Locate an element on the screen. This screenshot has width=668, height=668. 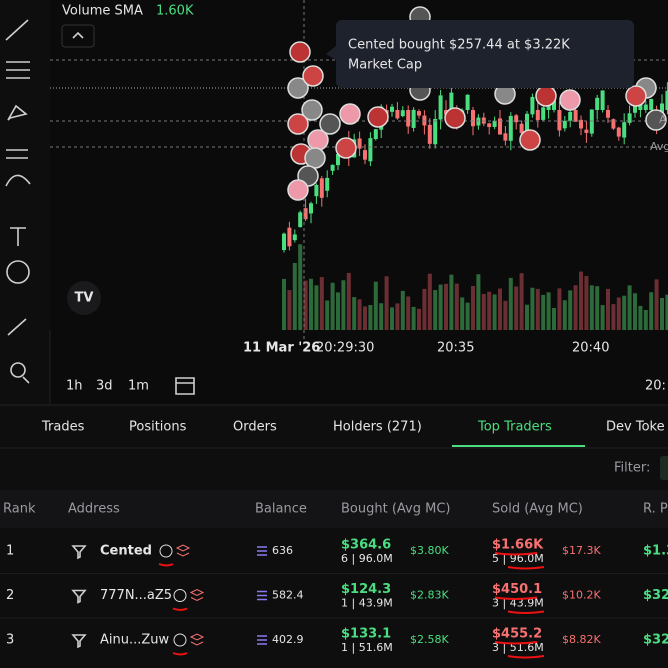
filter-button is located at coordinates (664, 468).